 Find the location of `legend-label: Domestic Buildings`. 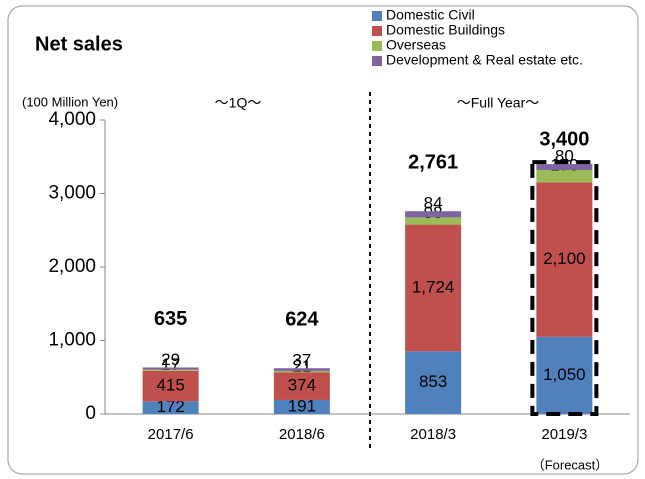

legend-label: Domestic Buildings is located at coordinates (445, 30).